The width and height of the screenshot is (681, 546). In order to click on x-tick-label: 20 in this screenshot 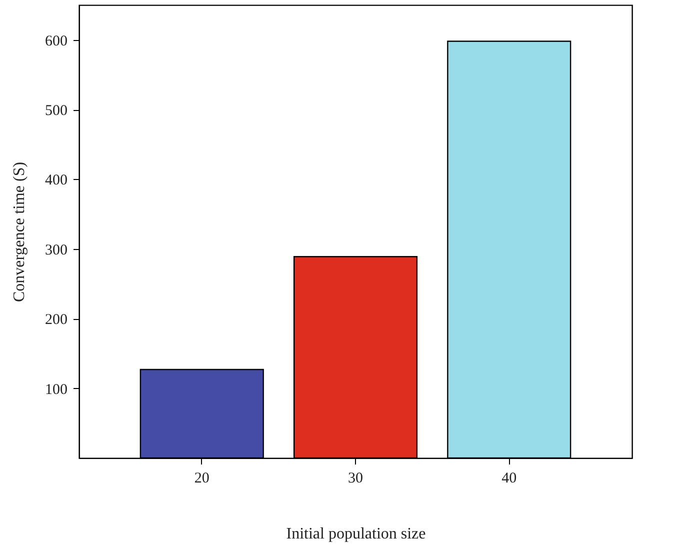, I will do `click(202, 478)`.